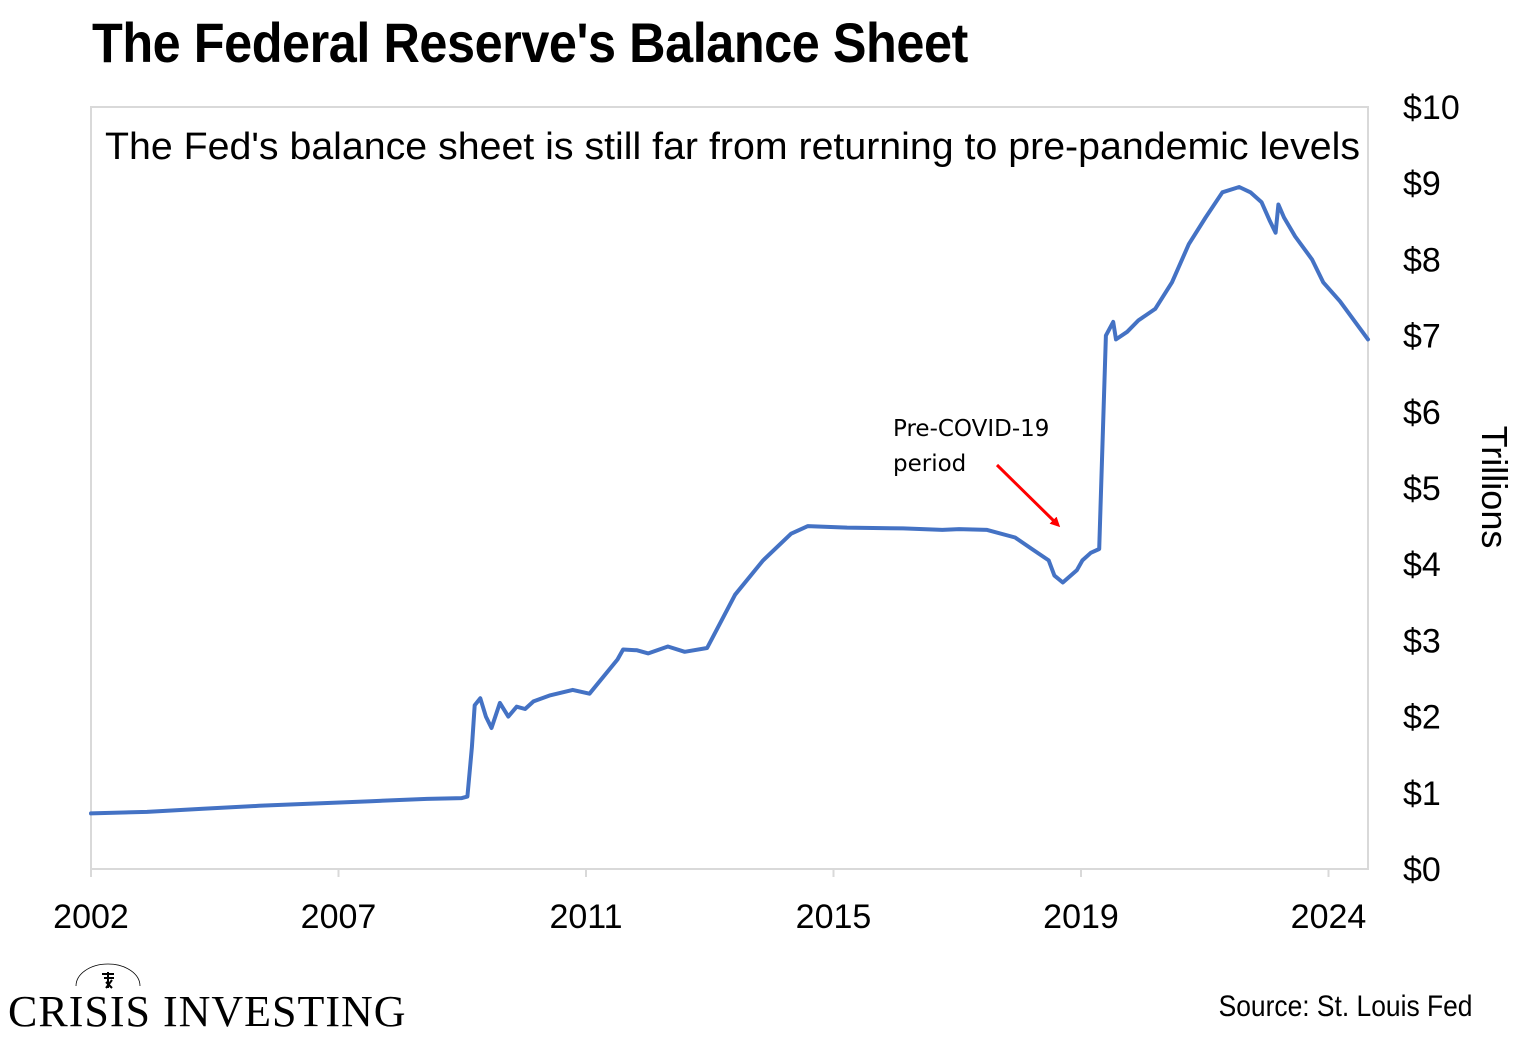  Describe the element at coordinates (1422, 260) in the screenshot. I see `y-tick-label: $8` at that location.